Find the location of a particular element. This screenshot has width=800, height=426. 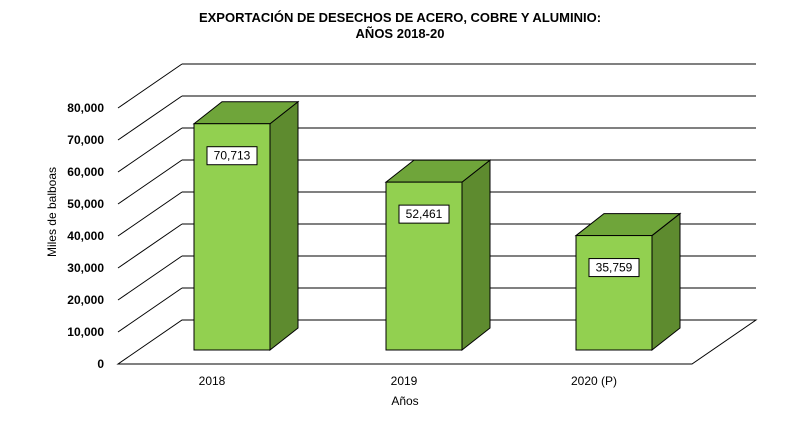

x-tick-label: 2020 (P) is located at coordinates (594, 381).